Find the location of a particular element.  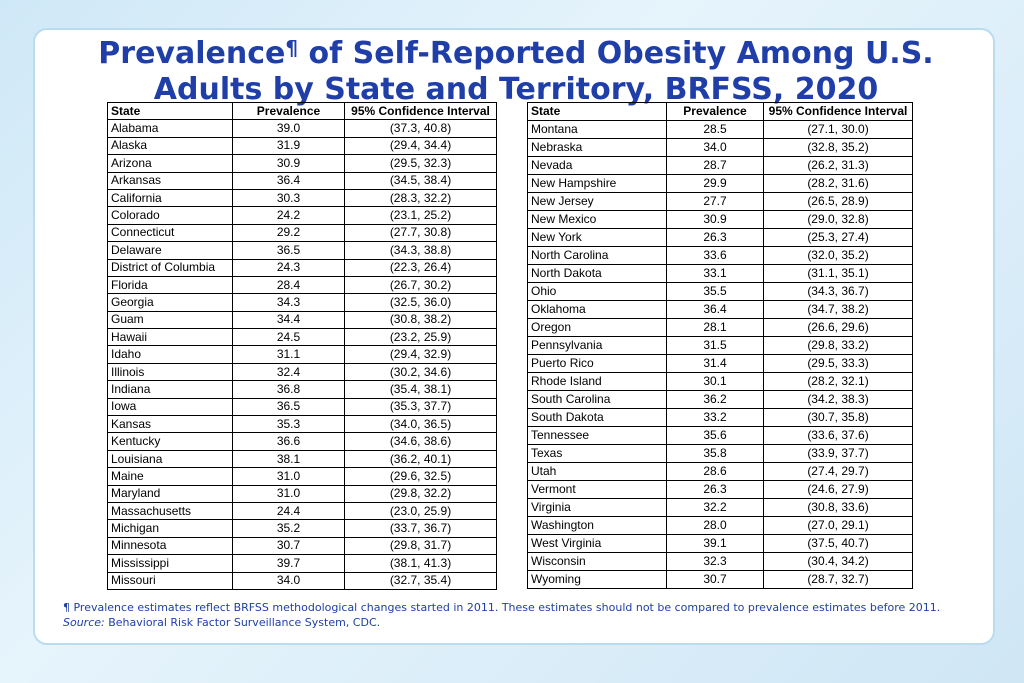

table-row: West Virginia 39.1 (37.5, 40.7) is located at coordinates (720, 543).